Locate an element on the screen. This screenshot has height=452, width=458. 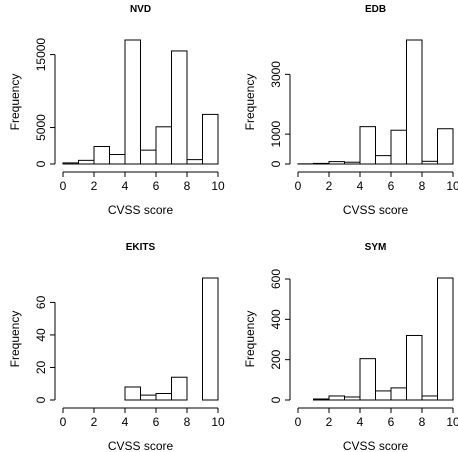
y-tick-label: 400 is located at coordinates (276, 319).